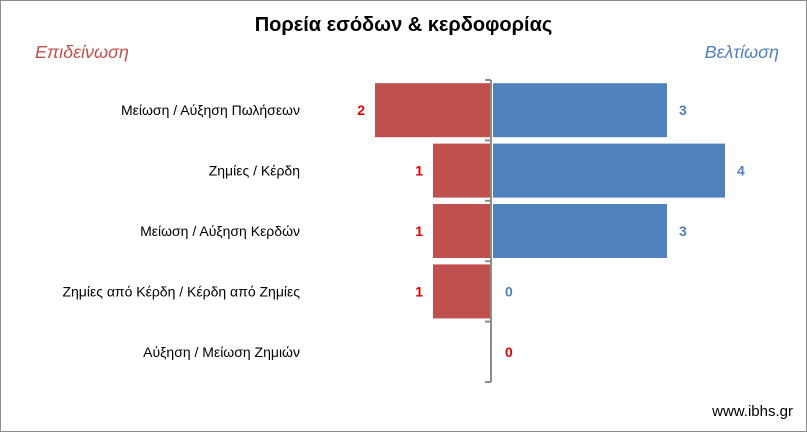  I want to click on chart-title: Πορεία εσόδων & κερδοφορίας, so click(403, 25).